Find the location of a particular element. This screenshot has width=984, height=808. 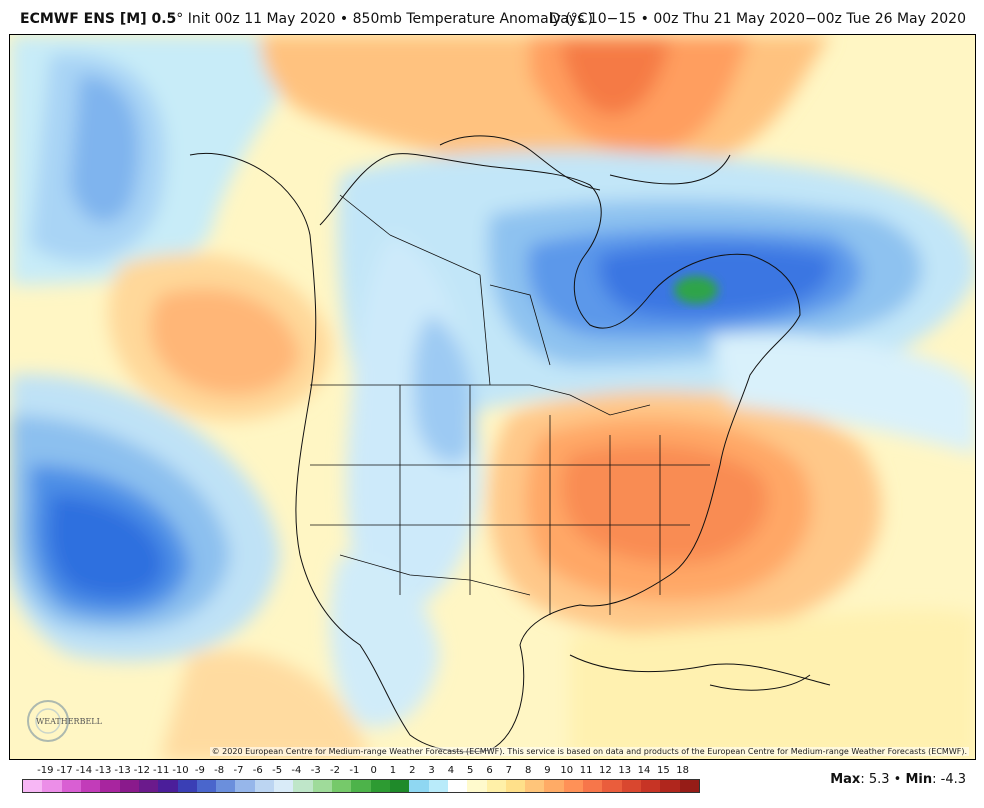

colorbar-tick-label: 4 is located at coordinates (451, 770).